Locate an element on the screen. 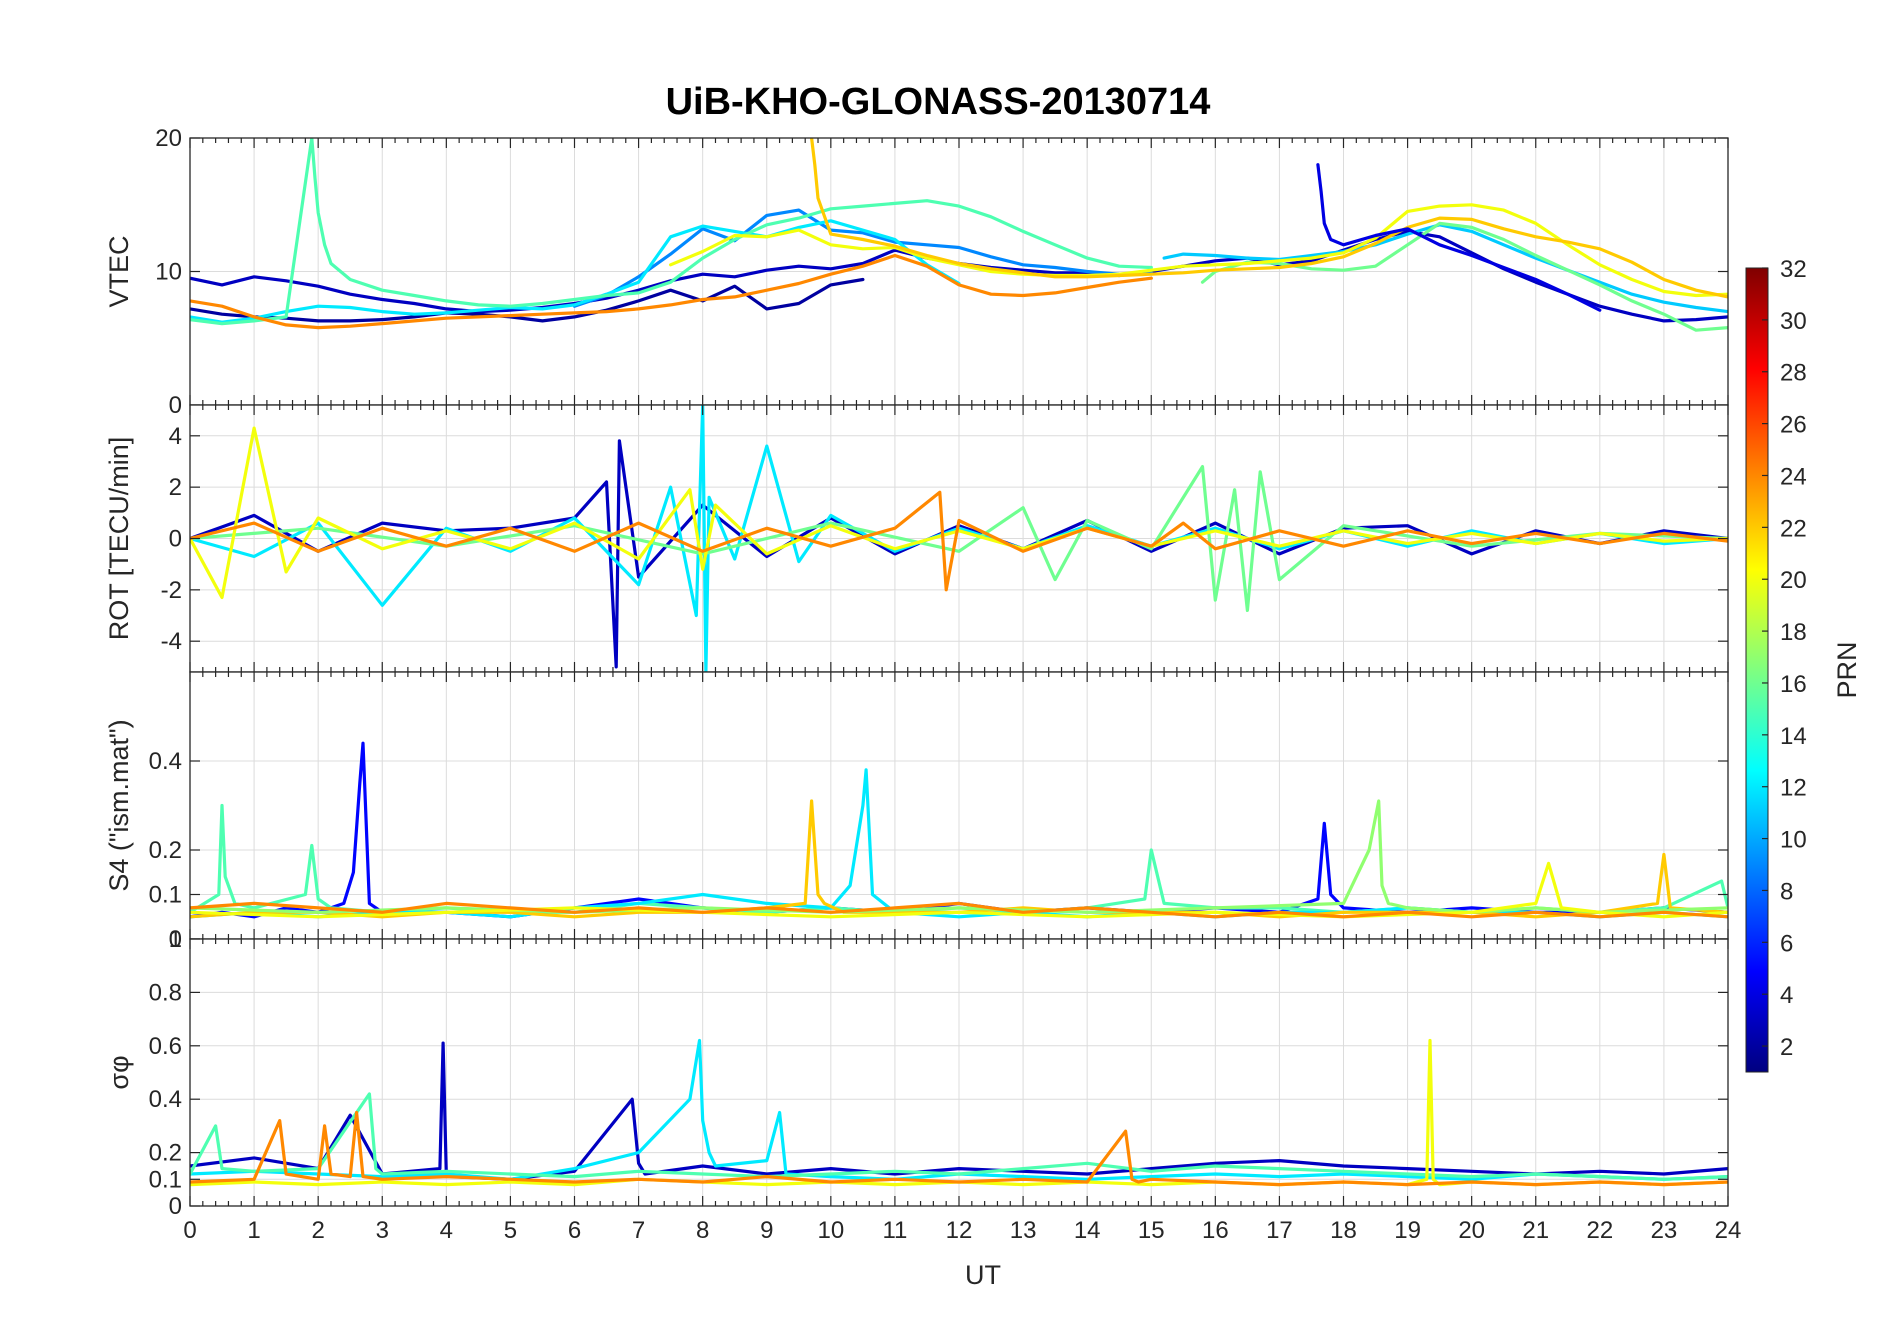  colorbar-tick-label: 14 is located at coordinates (1793, 736).